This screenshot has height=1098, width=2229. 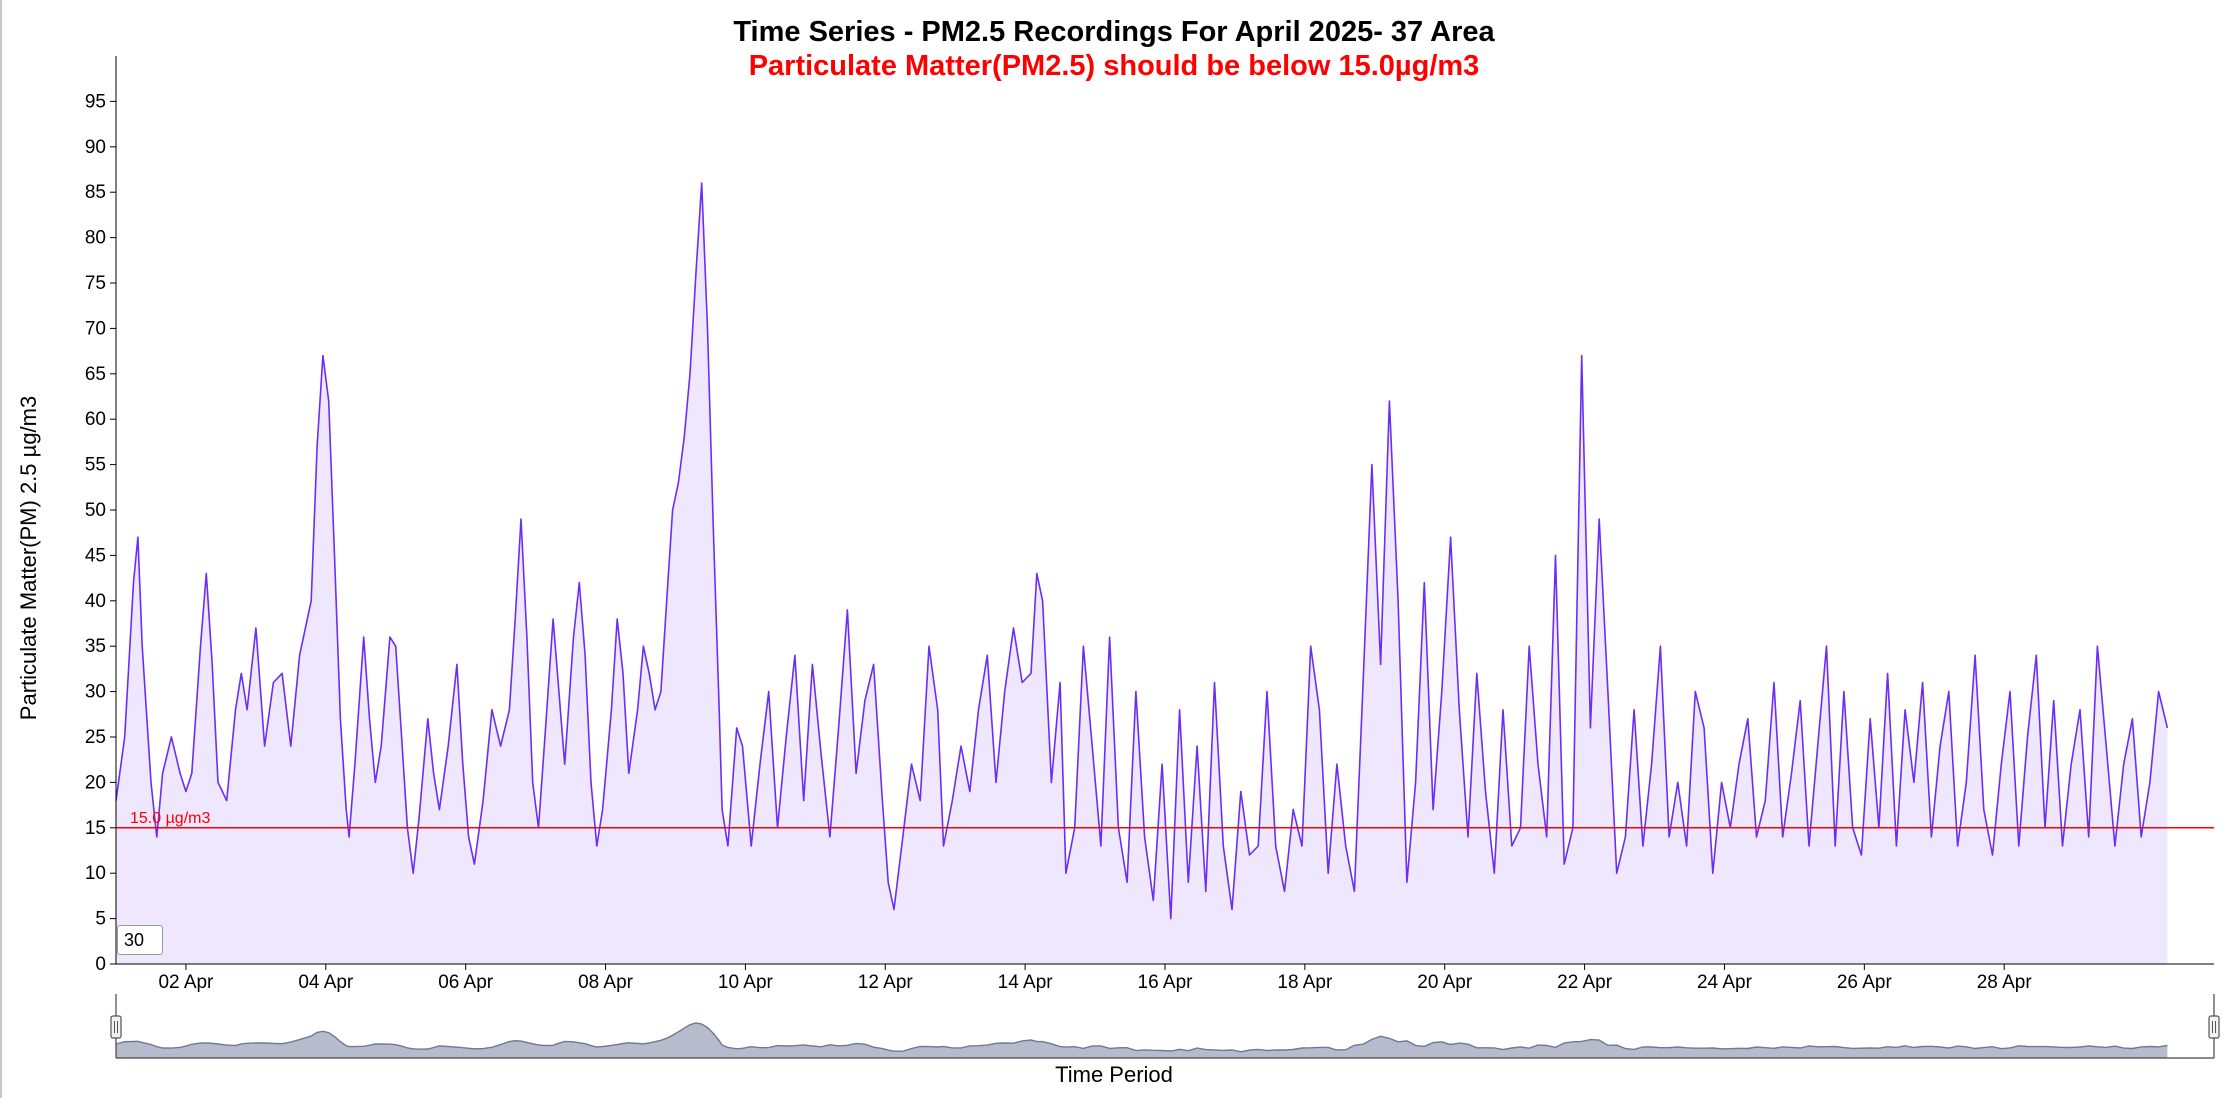 I want to click on y-tick-label: 15, so click(x=95, y=828).